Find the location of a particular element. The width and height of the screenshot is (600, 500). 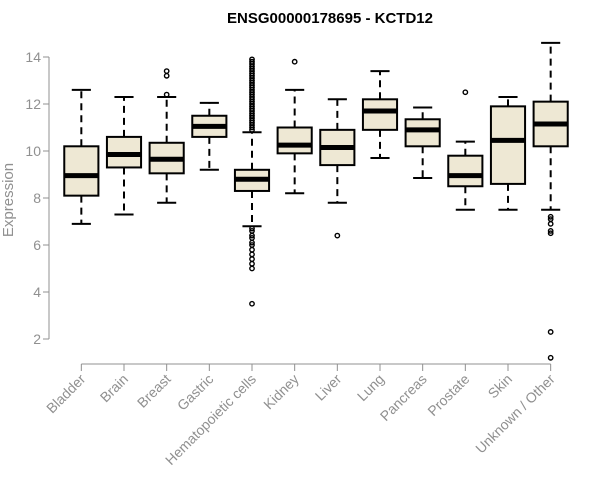

chart-title: ENSG00000178695 - KCTD12 is located at coordinates (330, 18).